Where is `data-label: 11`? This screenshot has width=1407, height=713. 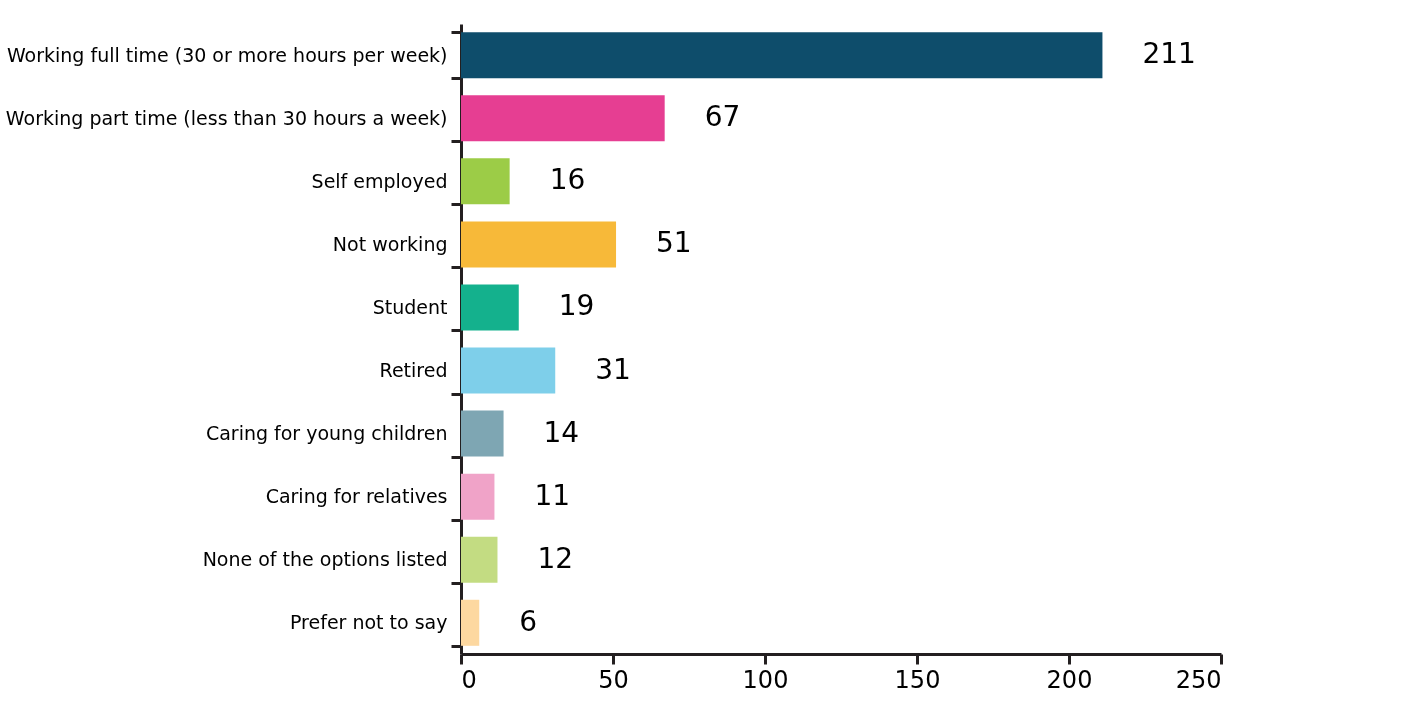
data-label: 11 is located at coordinates (552, 495).